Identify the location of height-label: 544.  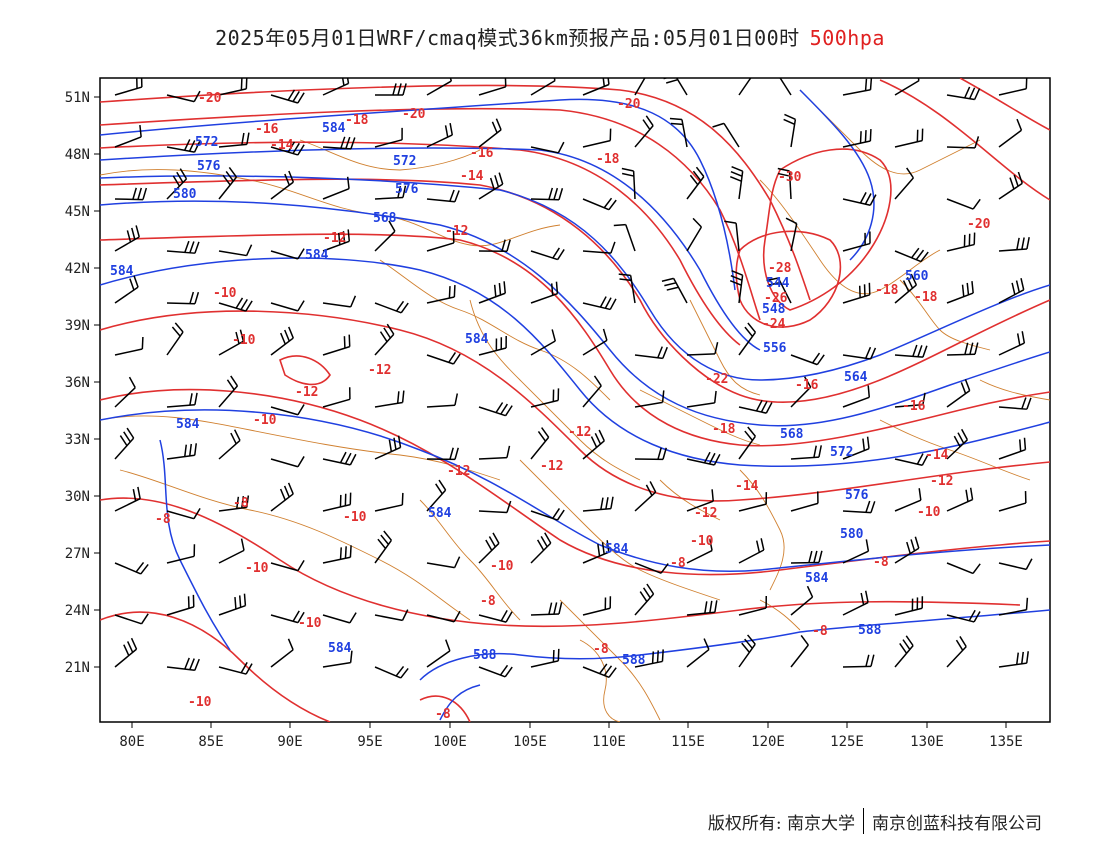
(778, 283).